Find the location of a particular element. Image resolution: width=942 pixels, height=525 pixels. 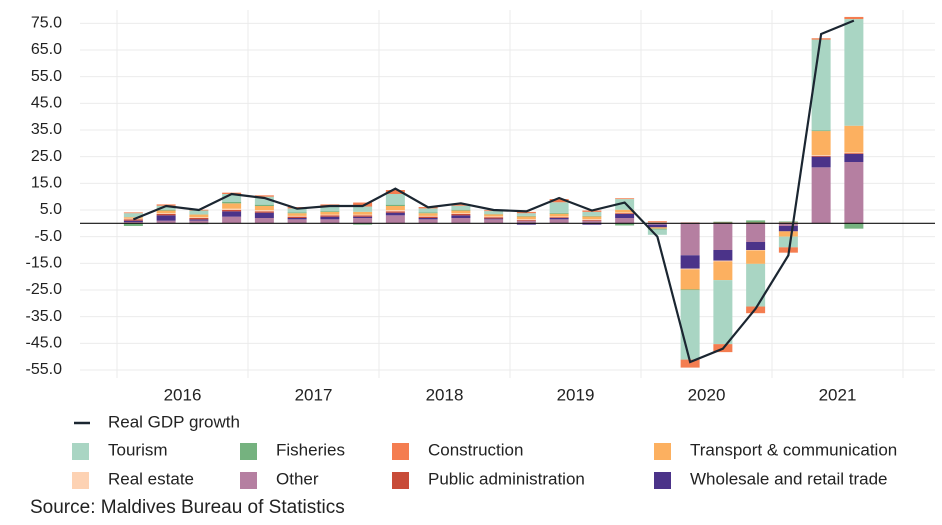

y-tick-label: -15.0 is located at coordinates (44, 263).